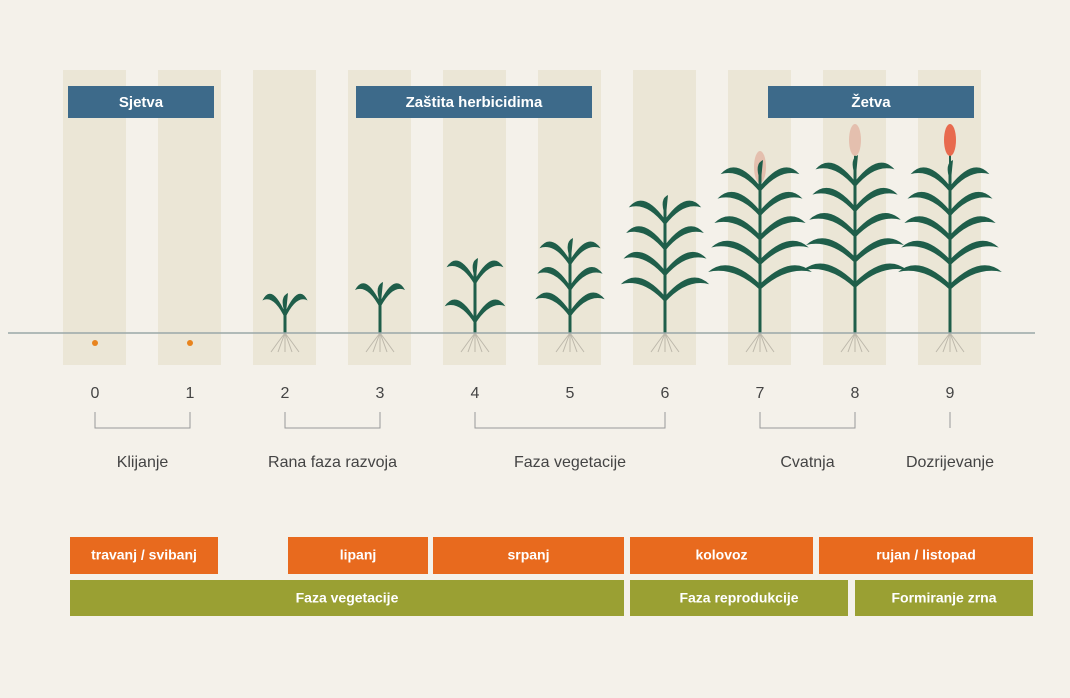 The width and height of the screenshot is (1070, 698). I want to click on month-label: lipanj, so click(358, 555).